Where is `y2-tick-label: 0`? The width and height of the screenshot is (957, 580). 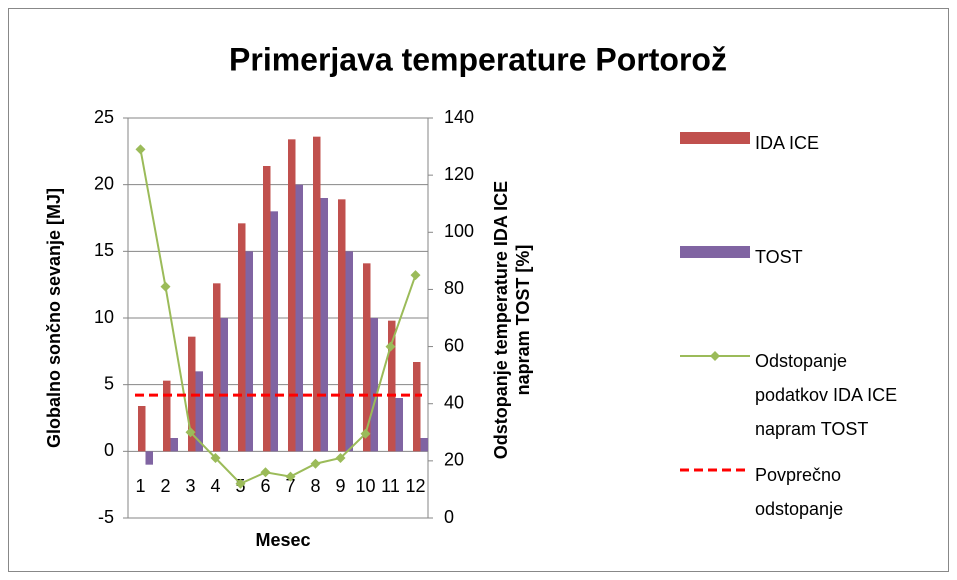
y2-tick-label: 0 is located at coordinates (449, 517).